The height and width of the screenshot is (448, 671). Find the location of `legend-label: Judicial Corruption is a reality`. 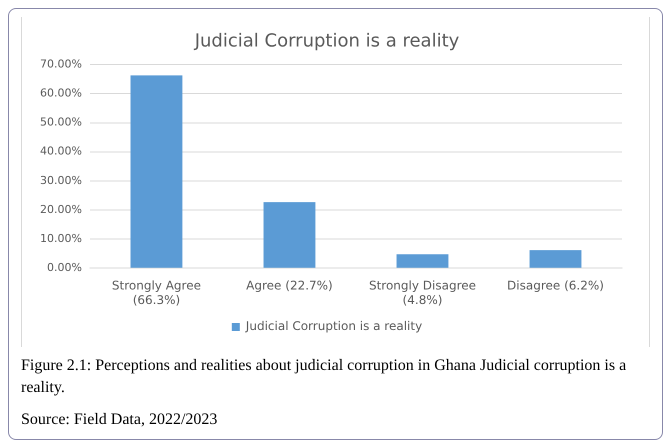

legend-label: Judicial Corruption is a reality is located at coordinates (333, 326).